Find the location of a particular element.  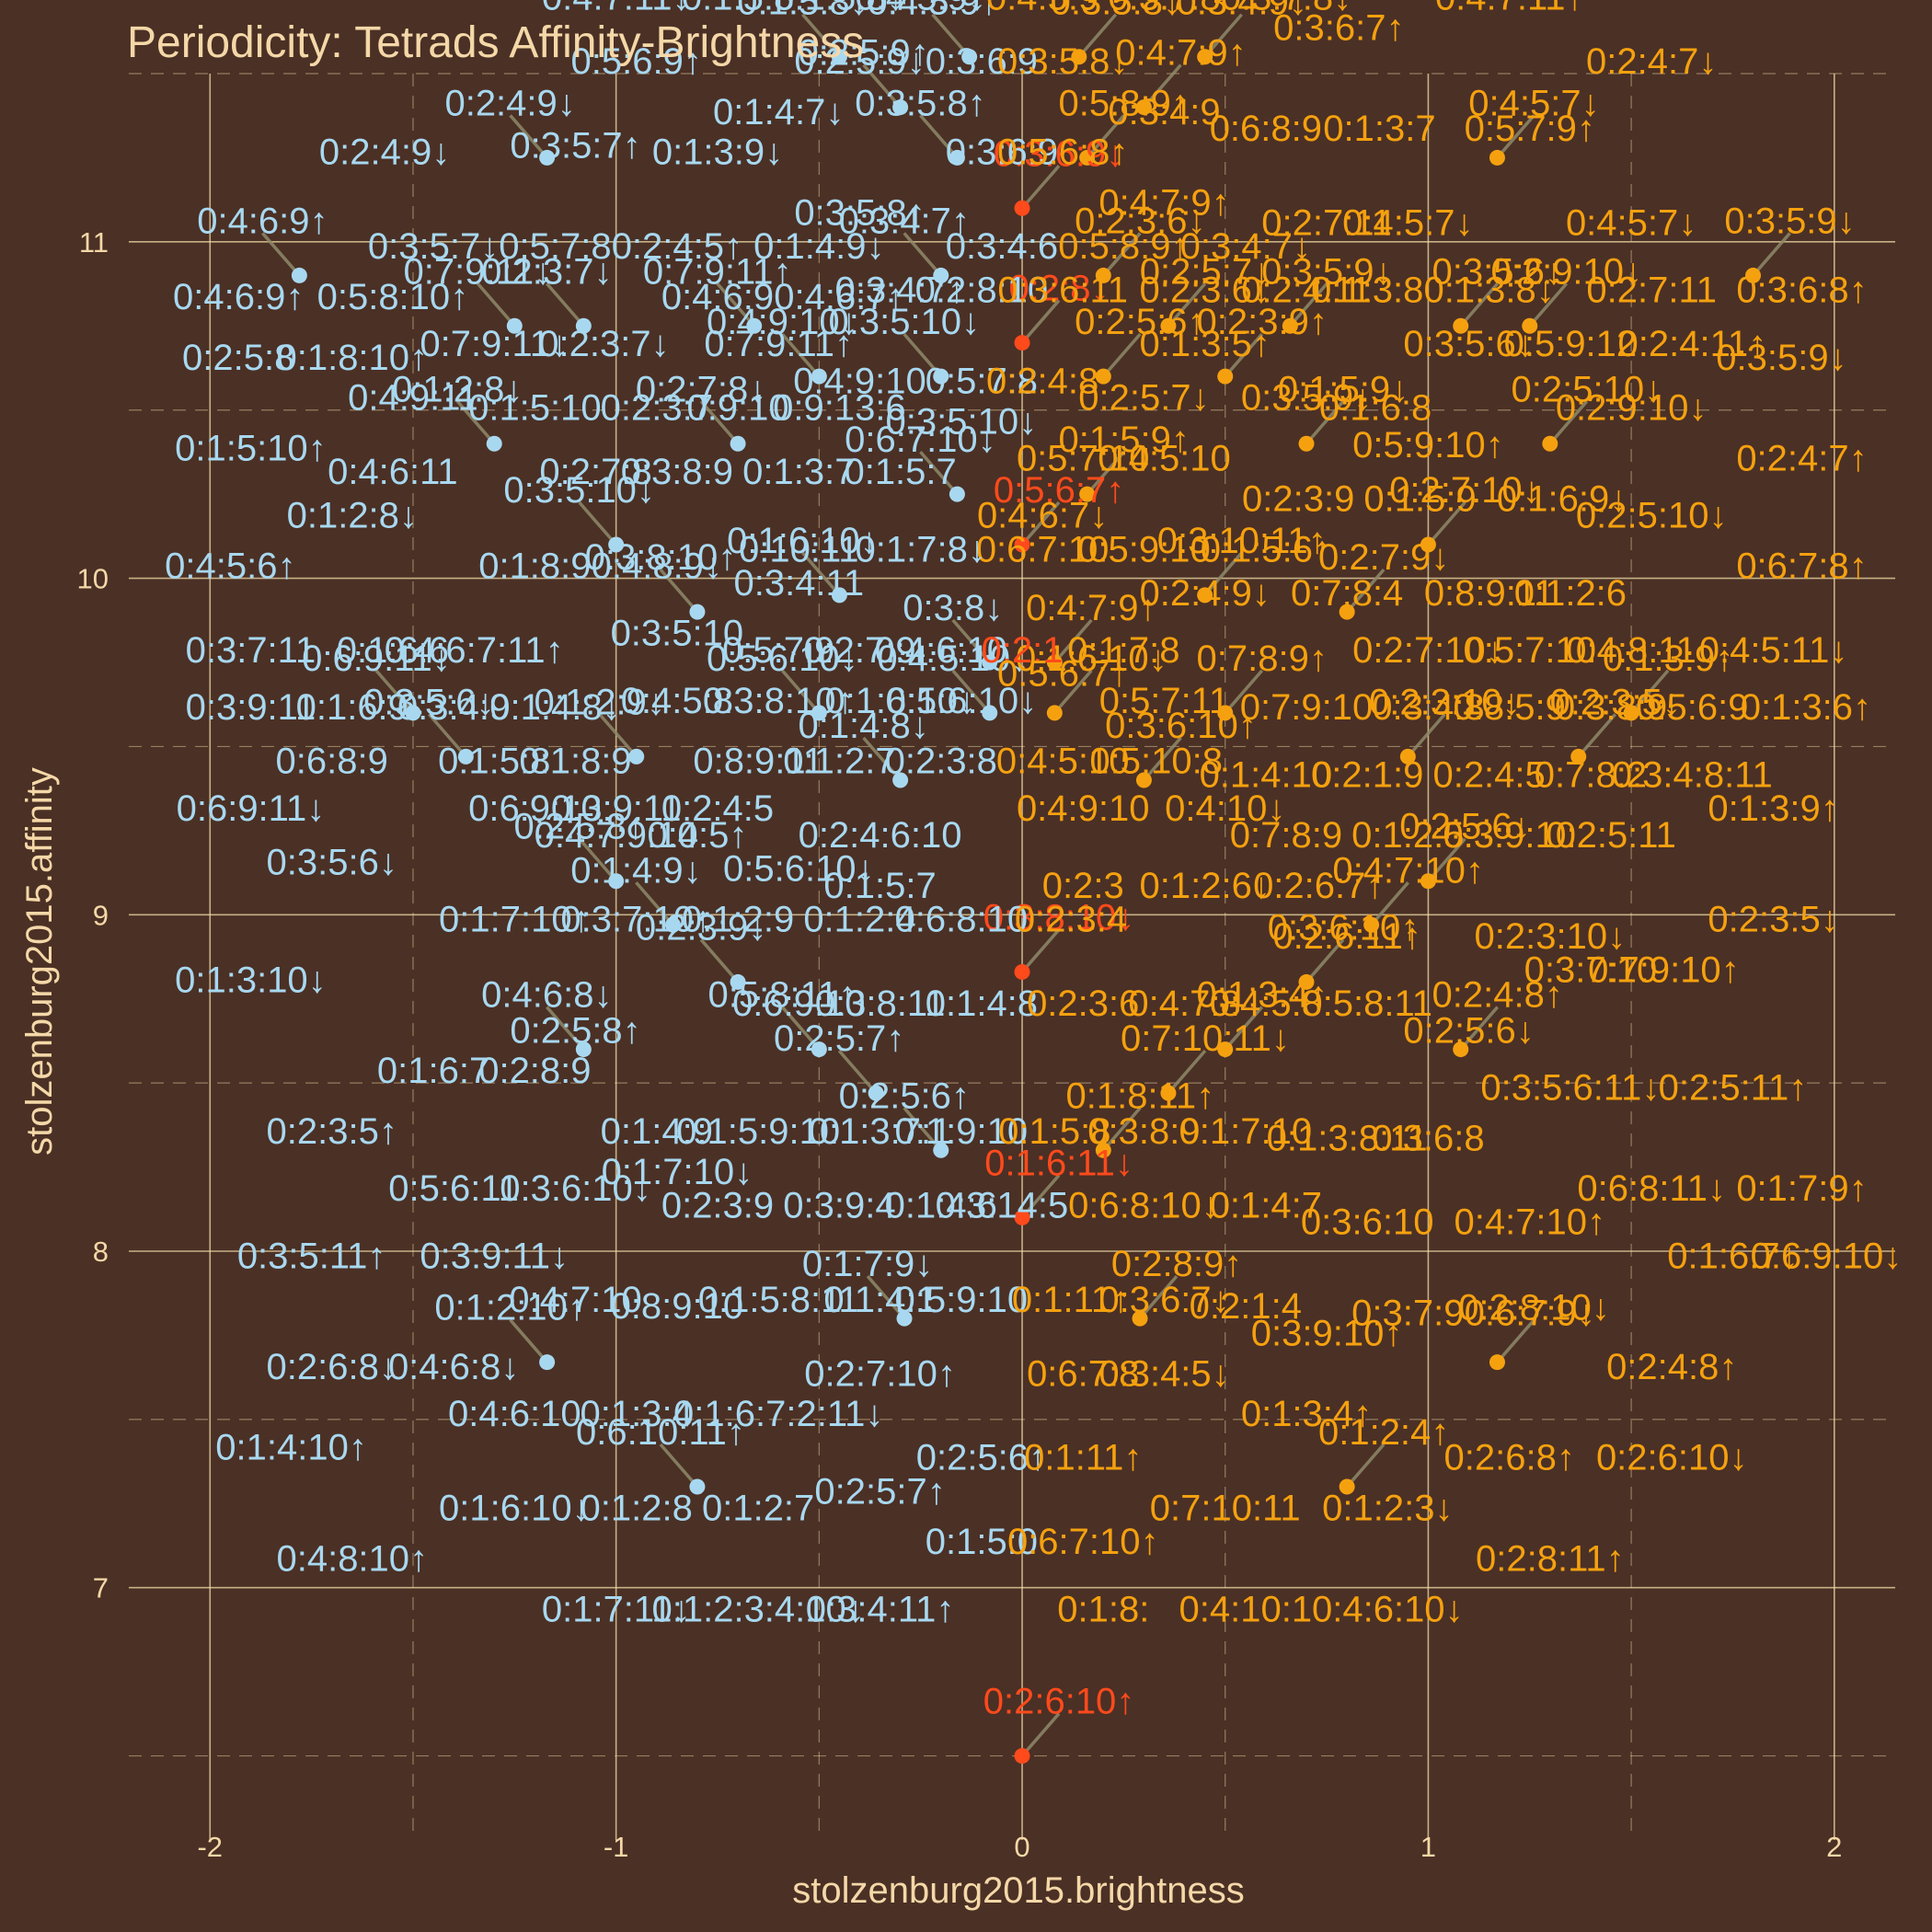

tetrad-label: 0:6:8:9 is located at coordinates (332, 762).